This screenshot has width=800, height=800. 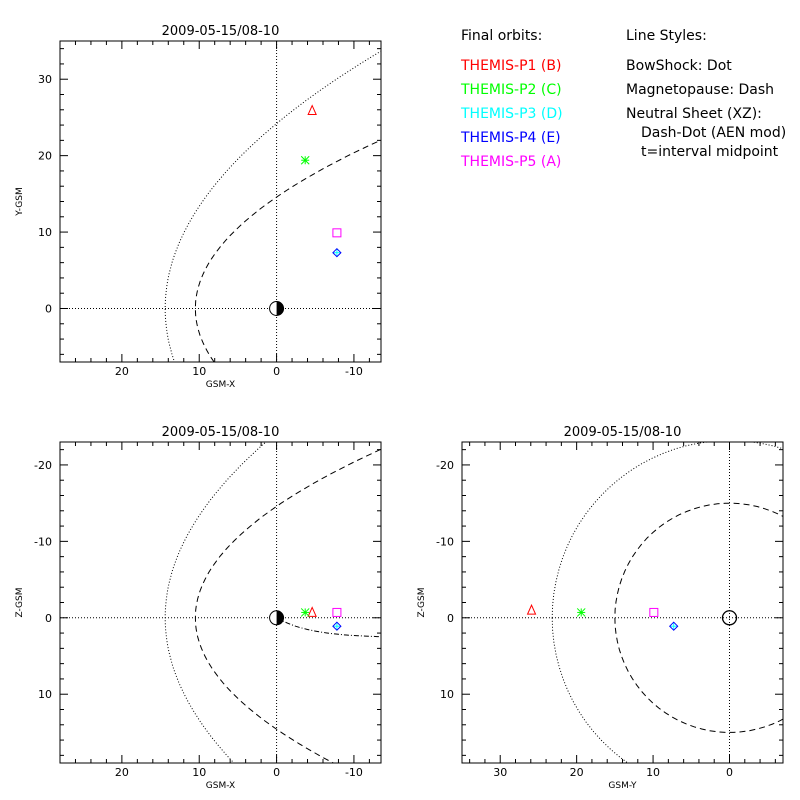 I want to click on legend-entry-p3: THEMIS-P3 (D), so click(x=511, y=114).